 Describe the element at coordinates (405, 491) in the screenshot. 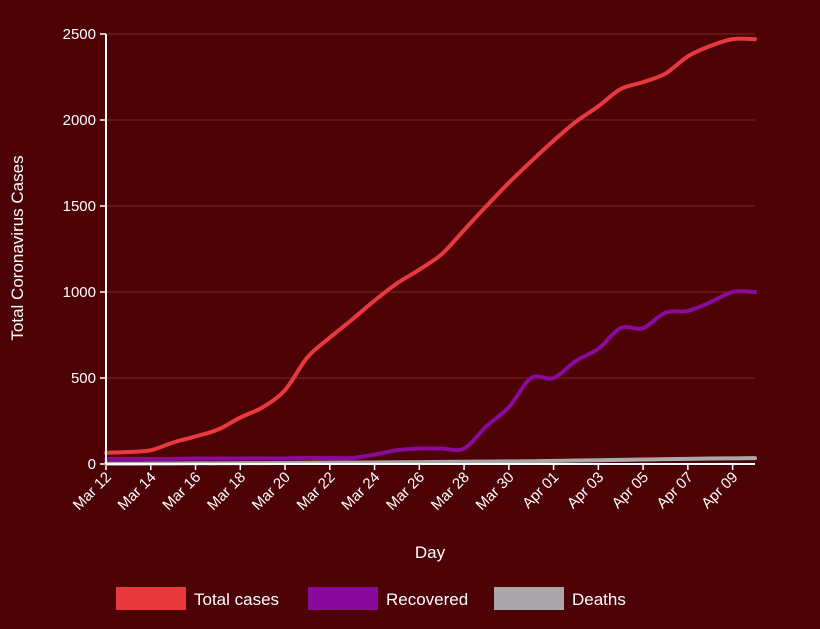

I see `x-tick-label-mar-26: Mar 26` at that location.